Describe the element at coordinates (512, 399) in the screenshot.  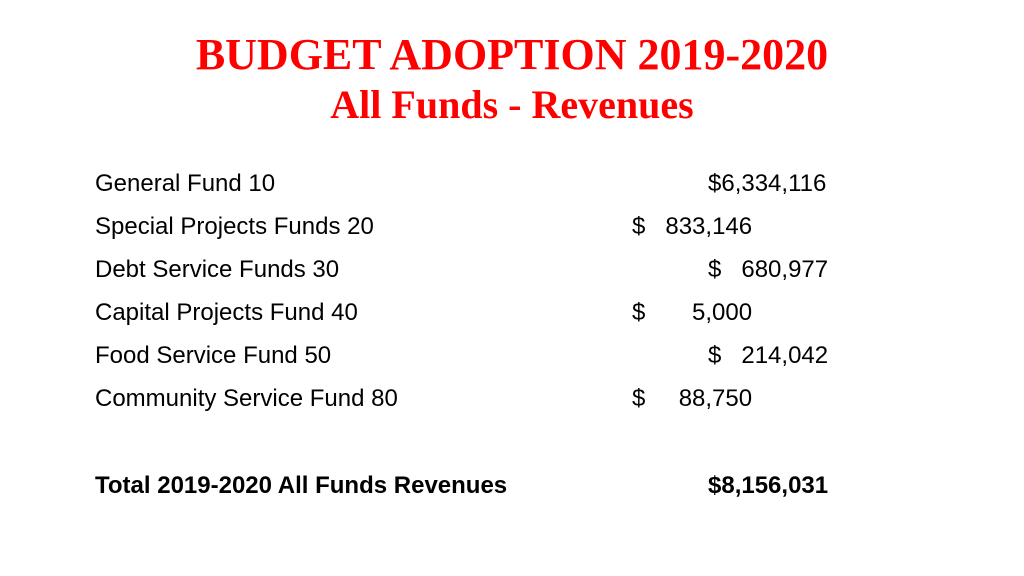
I see `fund-row-community-service: Community Service Fund 80 $ 88,750` at that location.